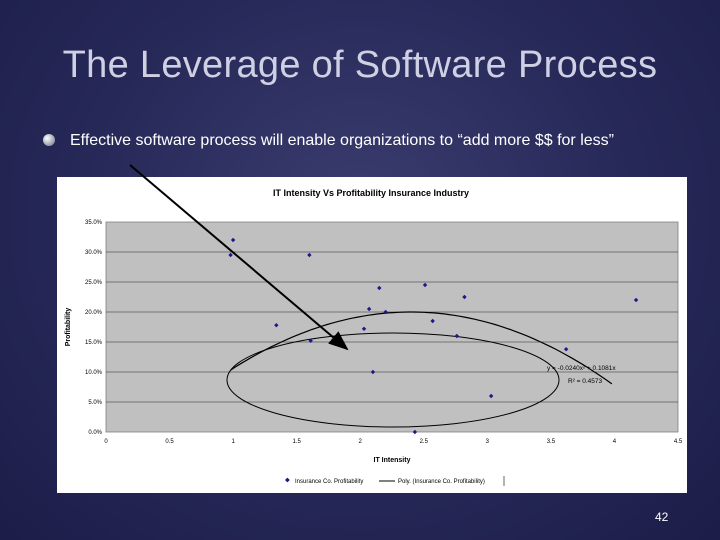  I want to click on x-tick-label: 3.5, so click(551, 442).